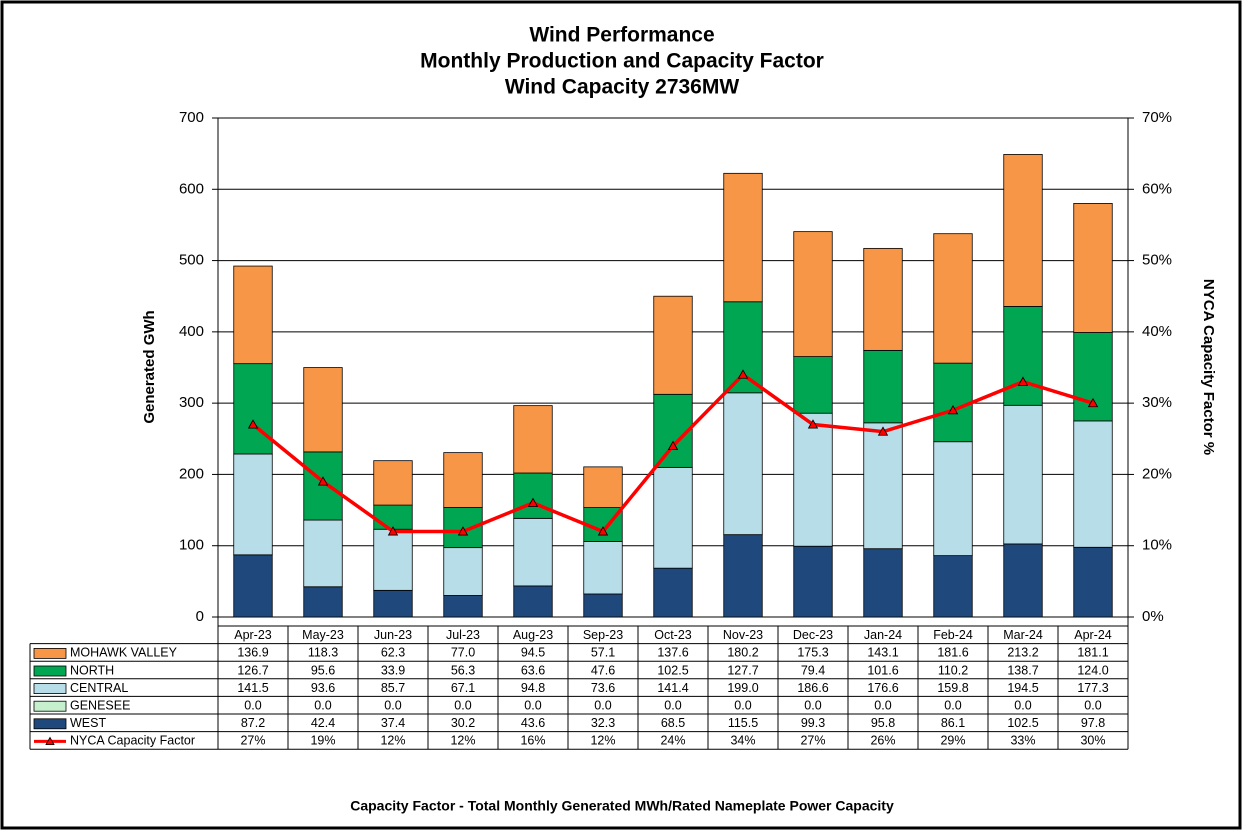  What do you see at coordinates (1093, 635) in the screenshot?
I see `x-tick-label: Apr-24` at bounding box center [1093, 635].